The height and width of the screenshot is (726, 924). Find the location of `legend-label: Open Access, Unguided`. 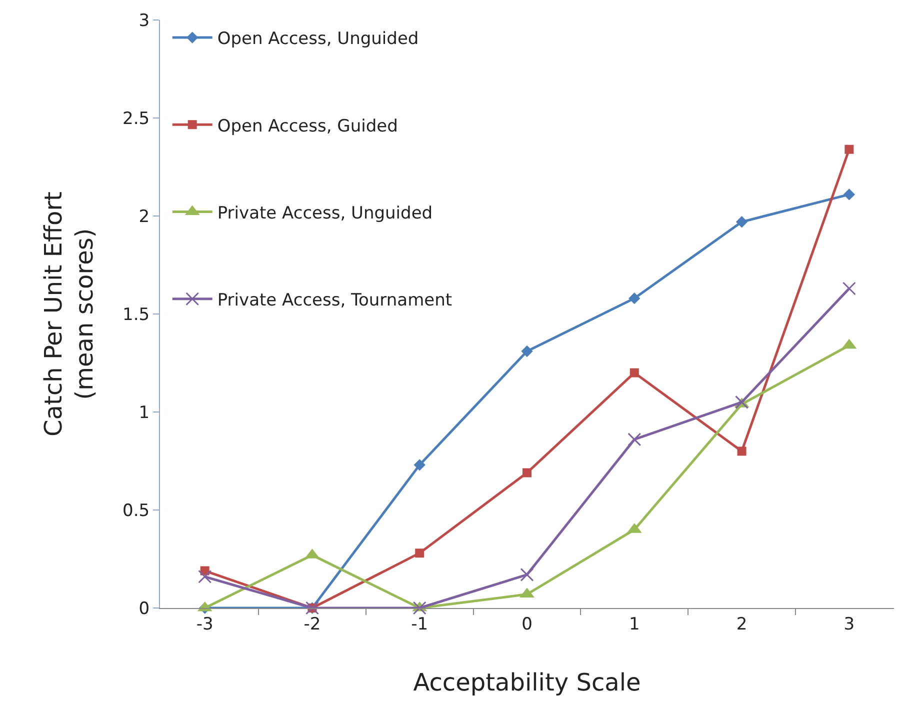

legend-label: Open Access, Unguided is located at coordinates (318, 39).